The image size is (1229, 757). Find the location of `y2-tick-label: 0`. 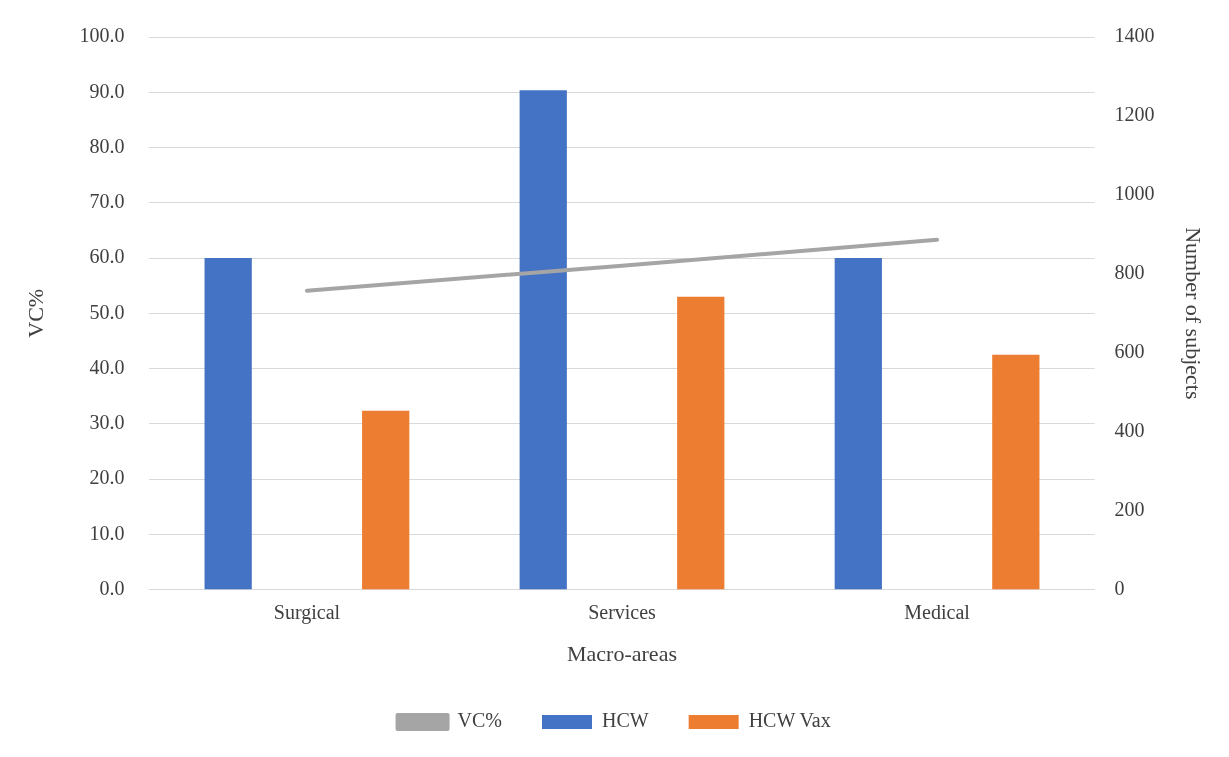

y2-tick-label: 0 is located at coordinates (1119, 587).